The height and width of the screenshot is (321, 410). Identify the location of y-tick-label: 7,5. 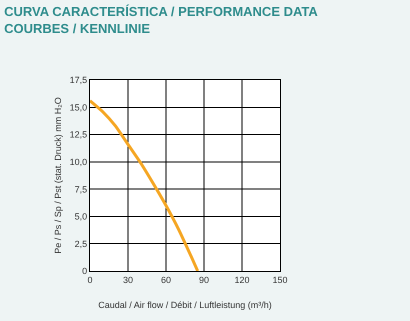
(81, 189).